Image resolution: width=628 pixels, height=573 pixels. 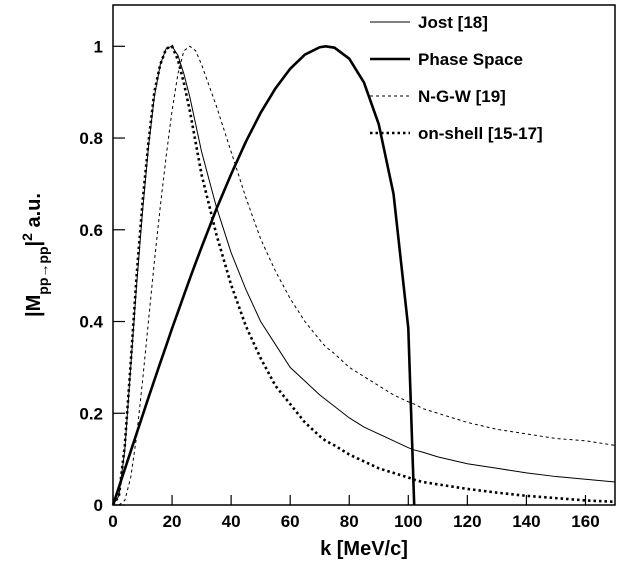 I want to click on x-tick-label: 100, so click(x=408, y=521).